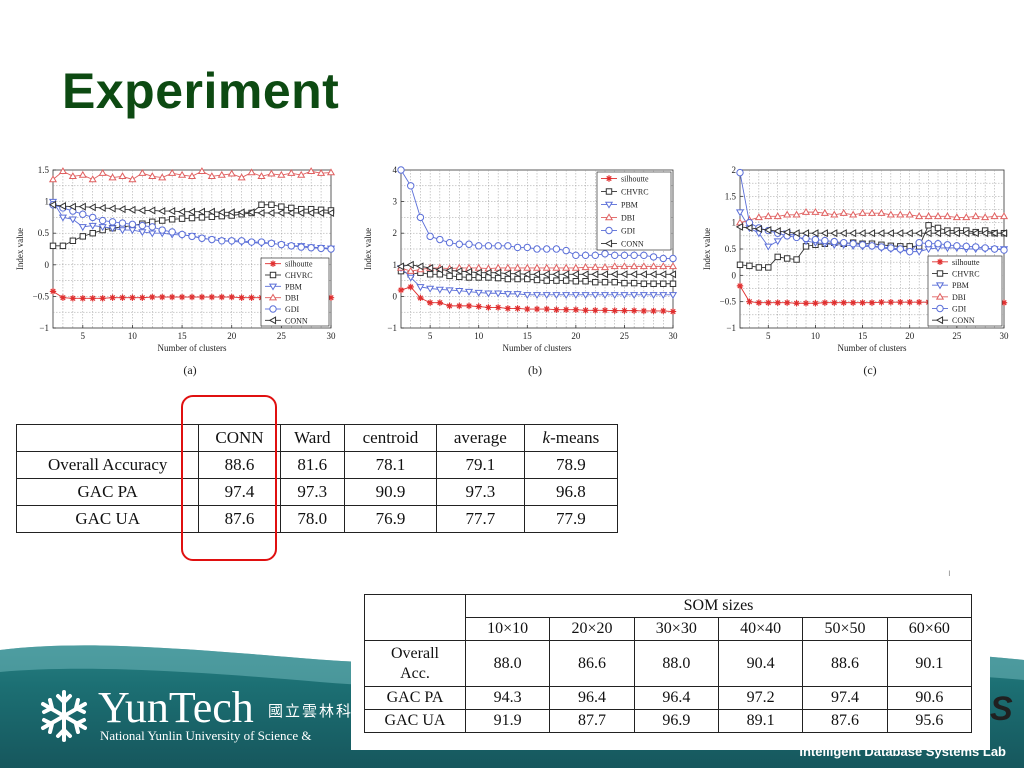 This screenshot has width=1024, height=768. What do you see at coordinates (537, 214) in the screenshot?
I see `series-gdi` at bounding box center [537, 214].